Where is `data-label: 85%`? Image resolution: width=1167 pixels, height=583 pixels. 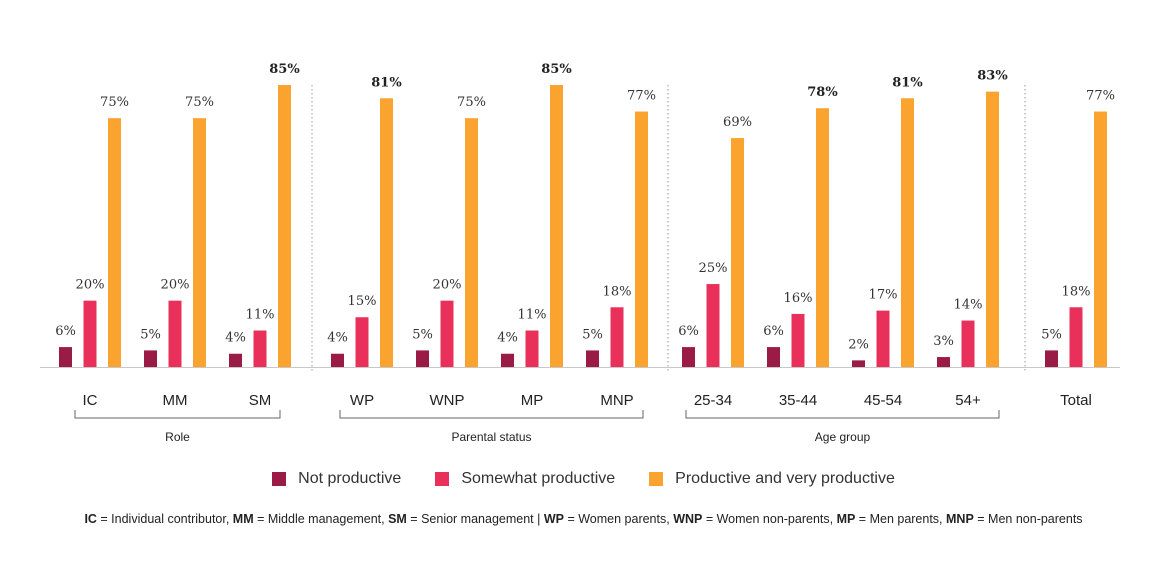 data-label: 85% is located at coordinates (556, 69).